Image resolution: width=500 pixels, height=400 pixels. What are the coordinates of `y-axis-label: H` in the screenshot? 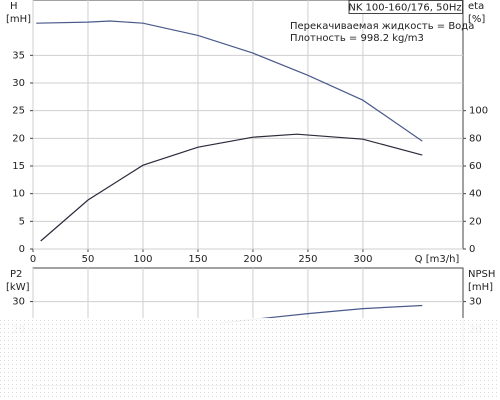 It's located at (14, 6).